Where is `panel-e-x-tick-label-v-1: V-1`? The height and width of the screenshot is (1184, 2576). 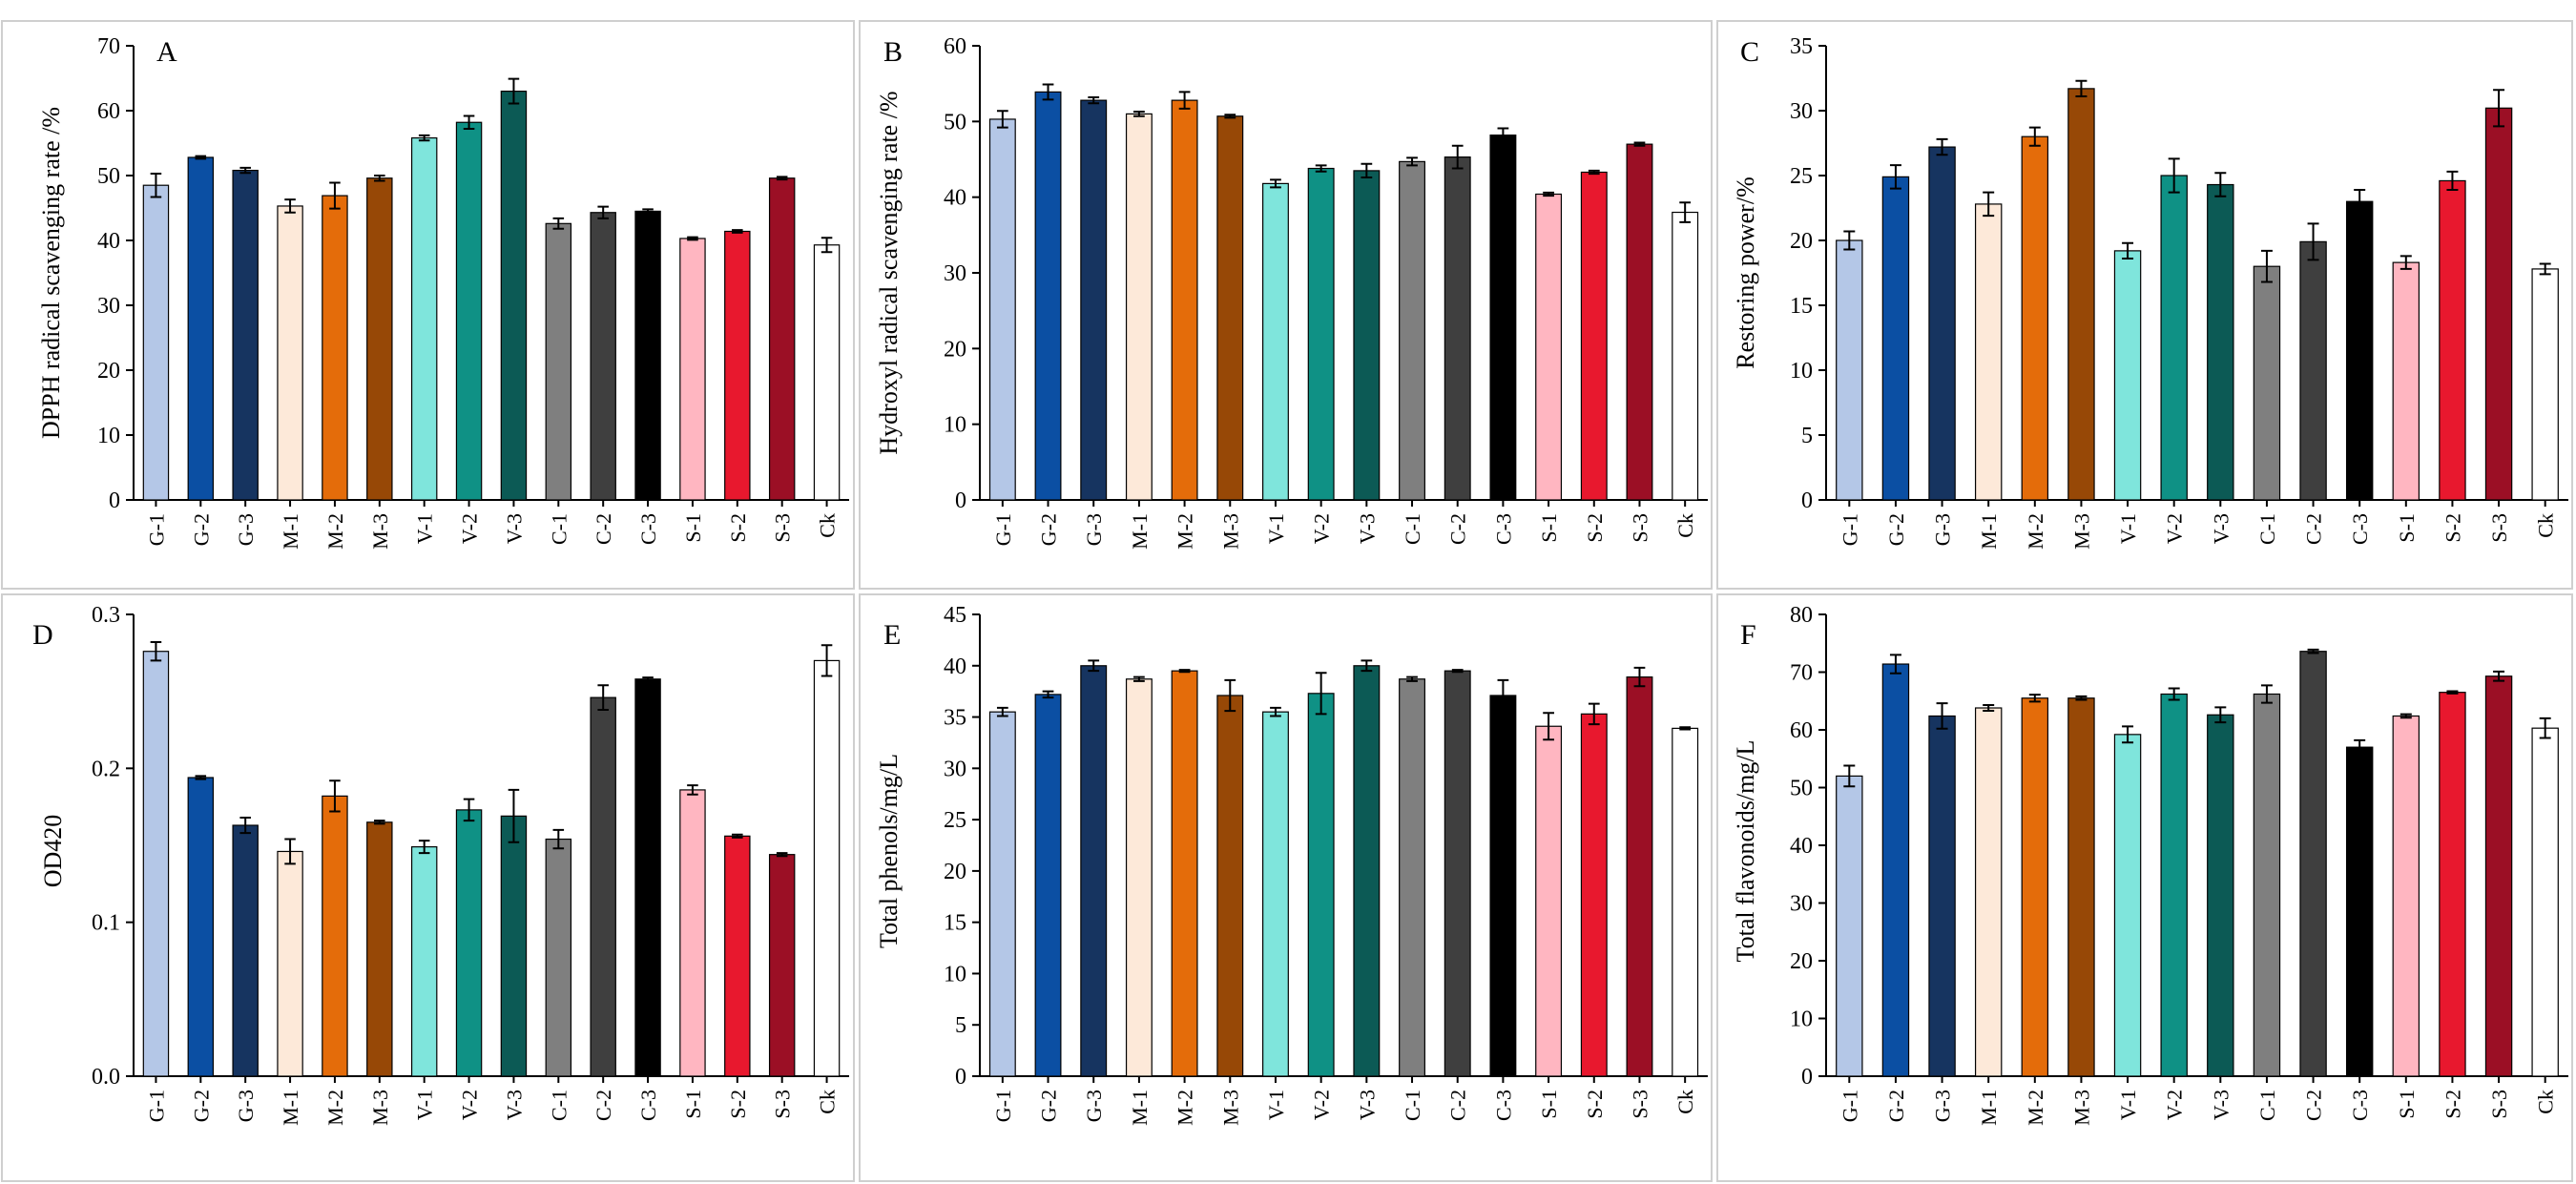
panel-e-x-tick-label-v-1: V-1 is located at coordinates (1276, 1105).